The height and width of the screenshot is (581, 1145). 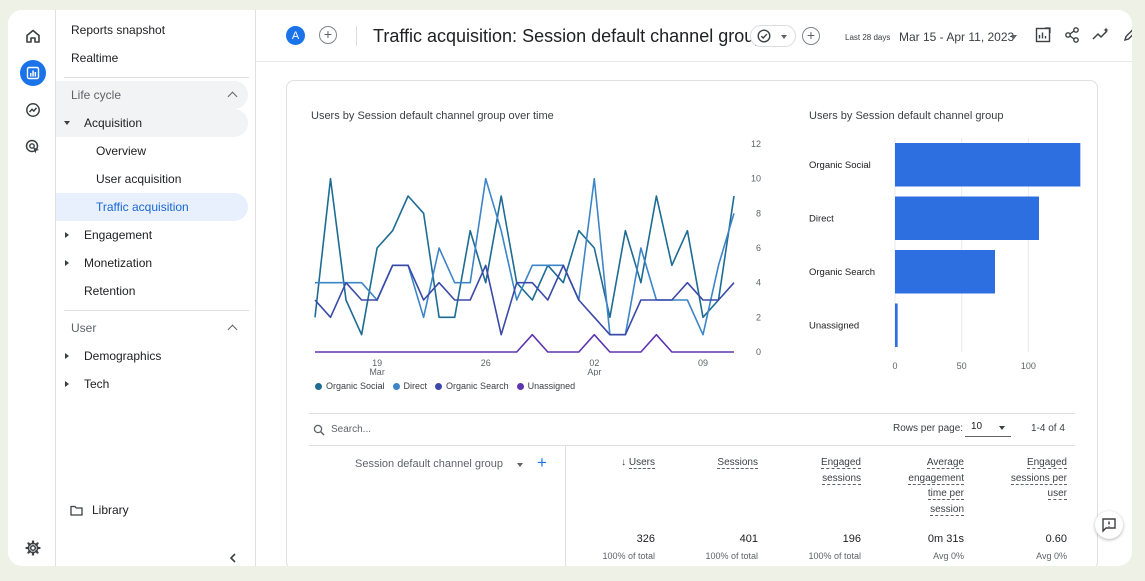 I want to click on legend-label: Unassigned, so click(x=551, y=386).